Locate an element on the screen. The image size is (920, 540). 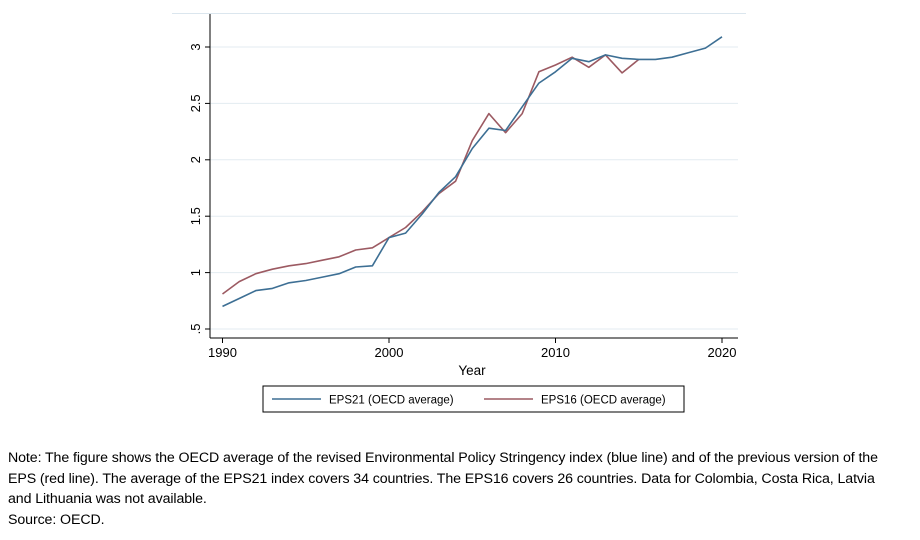
y-tick-label: 1 is located at coordinates (195, 272).